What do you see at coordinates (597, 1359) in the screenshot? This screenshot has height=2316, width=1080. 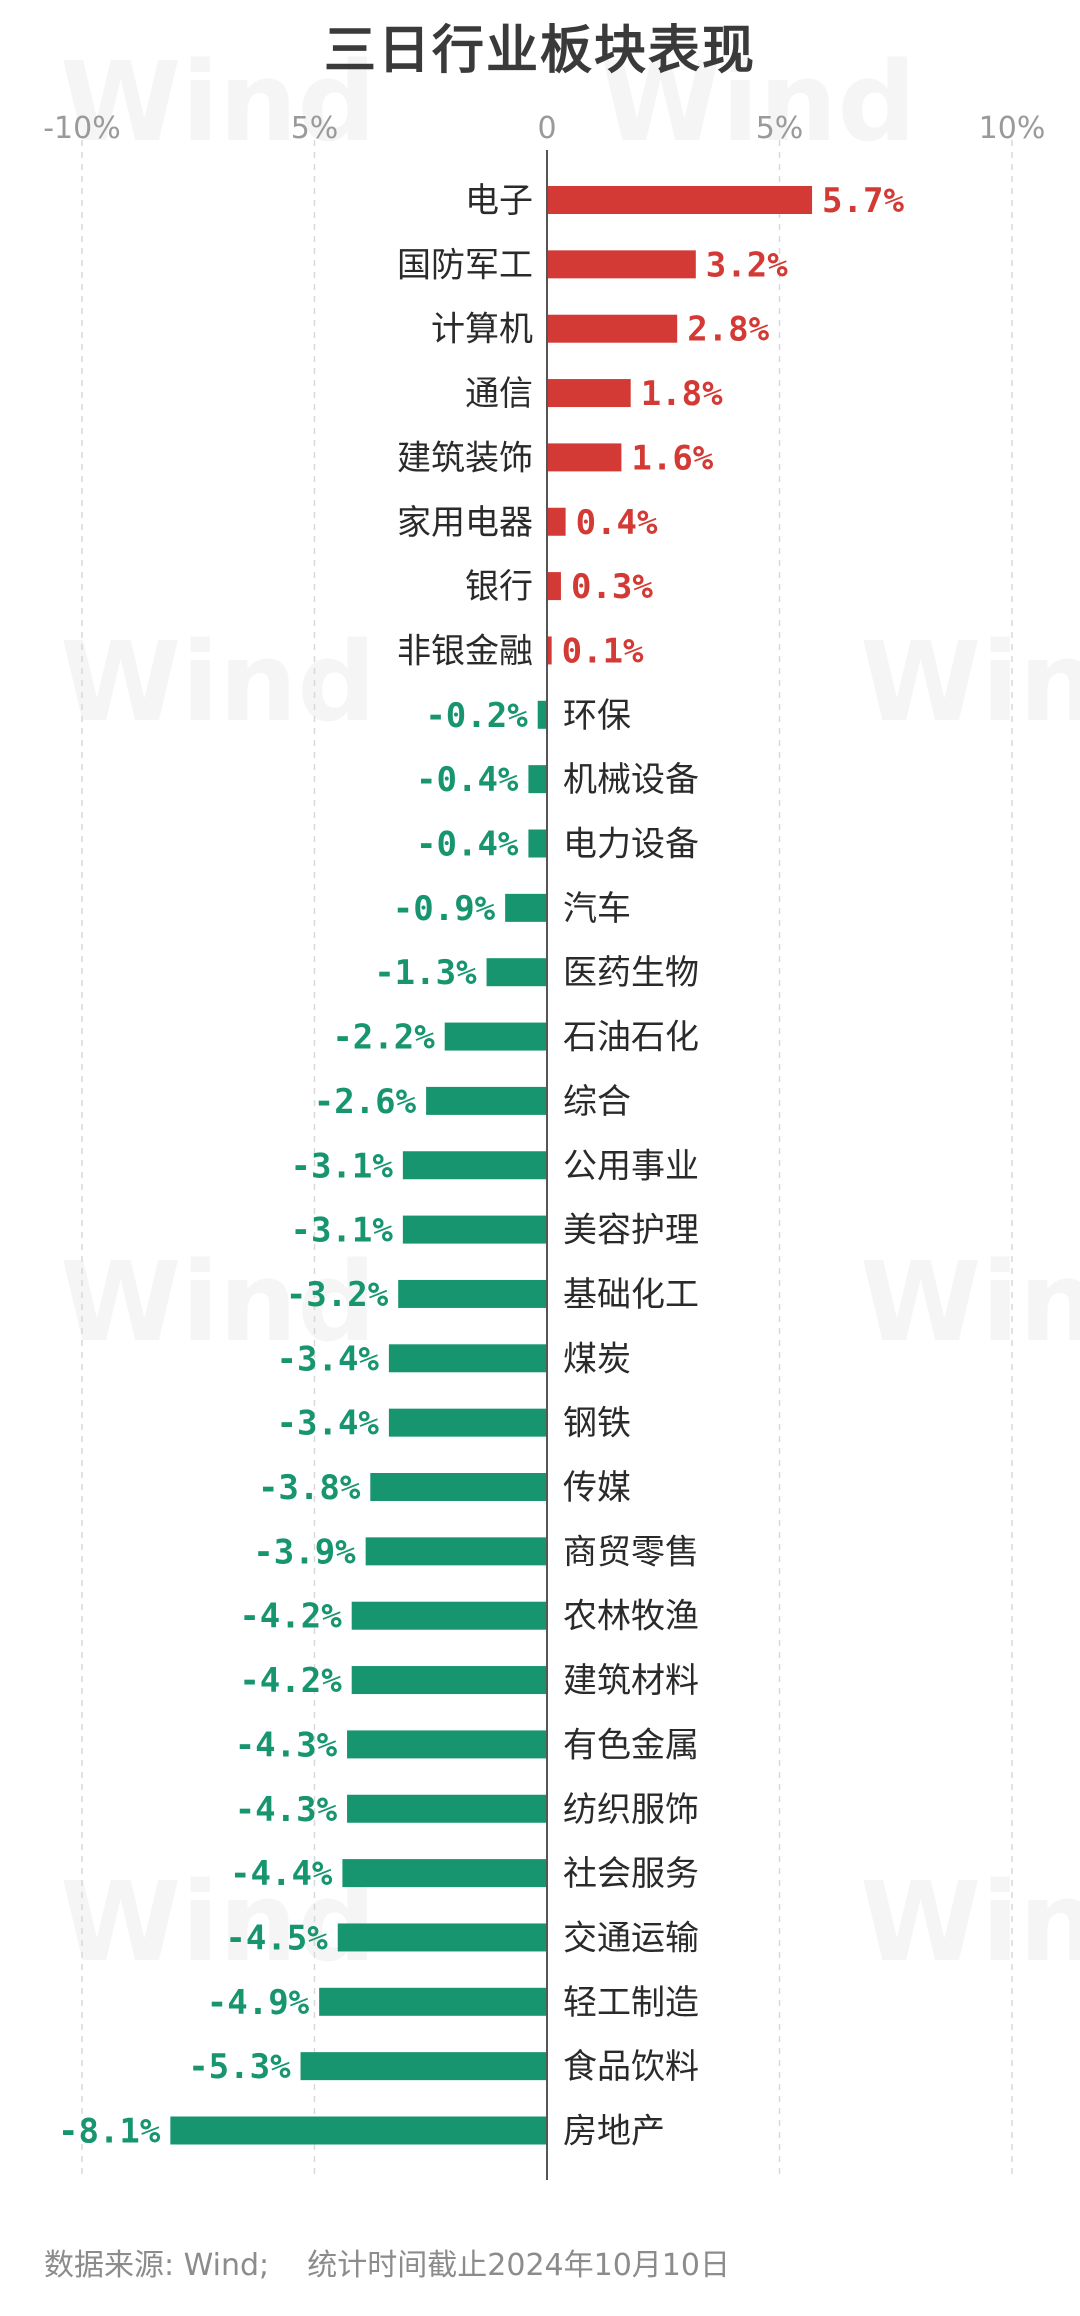 I see `category-label: 煤炭` at bounding box center [597, 1359].